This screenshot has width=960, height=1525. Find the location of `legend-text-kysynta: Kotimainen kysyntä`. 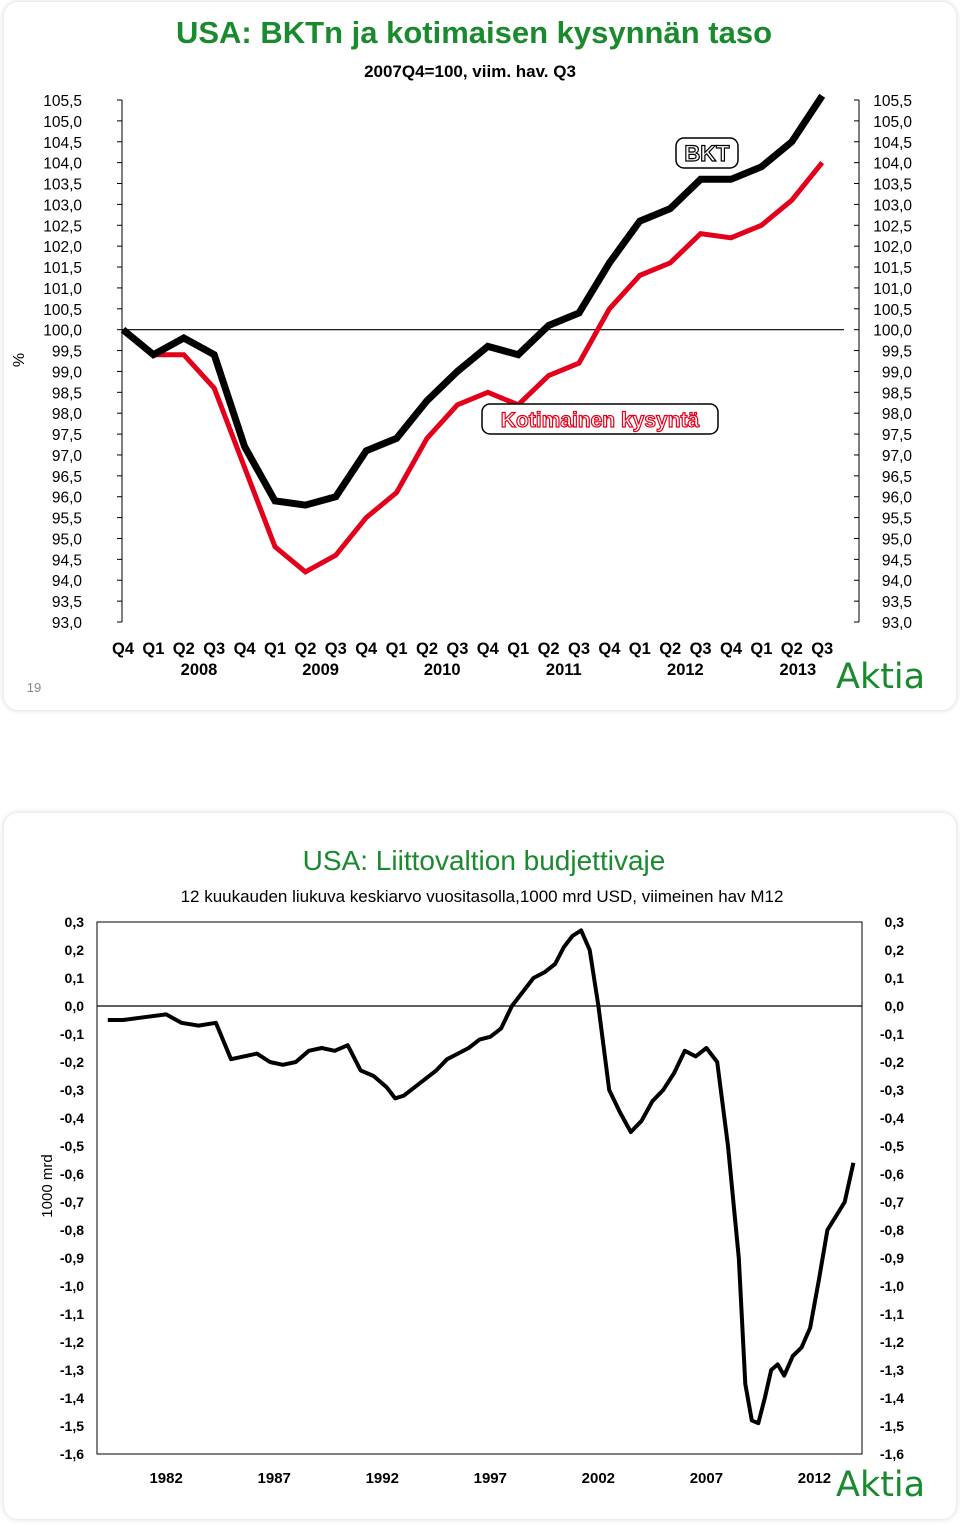

legend-text-kysynta: Kotimainen kysyntä is located at coordinates (600, 420).